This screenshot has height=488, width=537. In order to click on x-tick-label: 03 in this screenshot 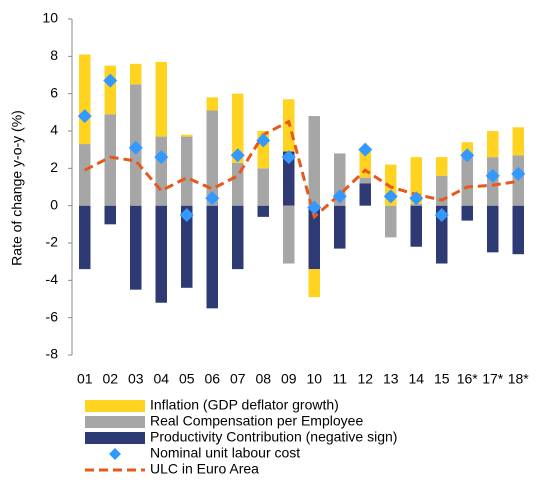, I will do `click(136, 379)`.